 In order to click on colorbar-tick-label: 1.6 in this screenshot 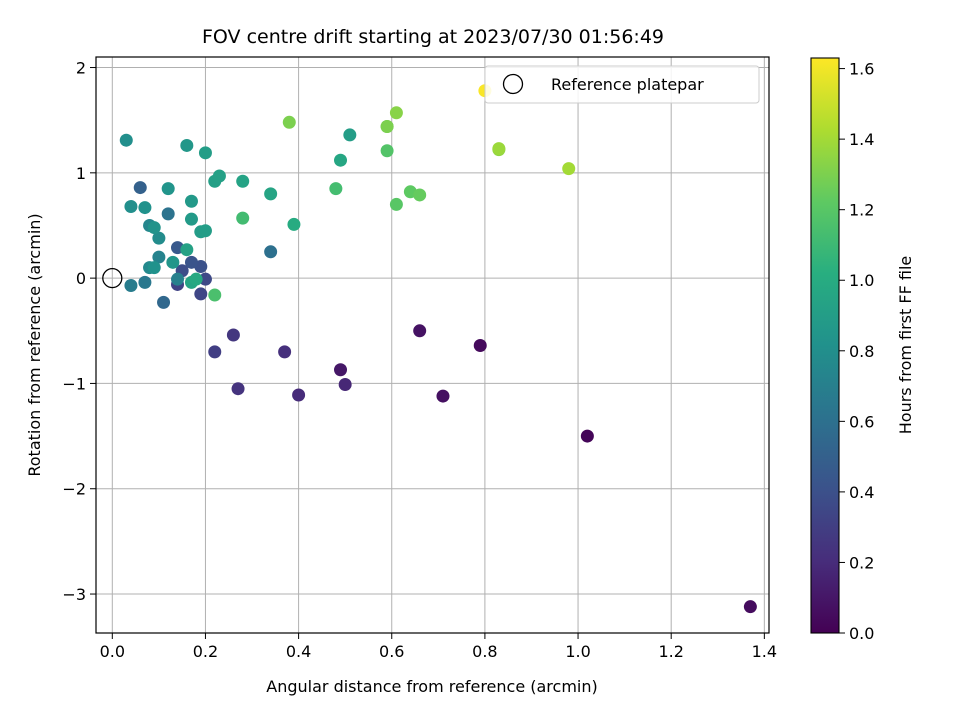, I will do `click(861, 69)`.